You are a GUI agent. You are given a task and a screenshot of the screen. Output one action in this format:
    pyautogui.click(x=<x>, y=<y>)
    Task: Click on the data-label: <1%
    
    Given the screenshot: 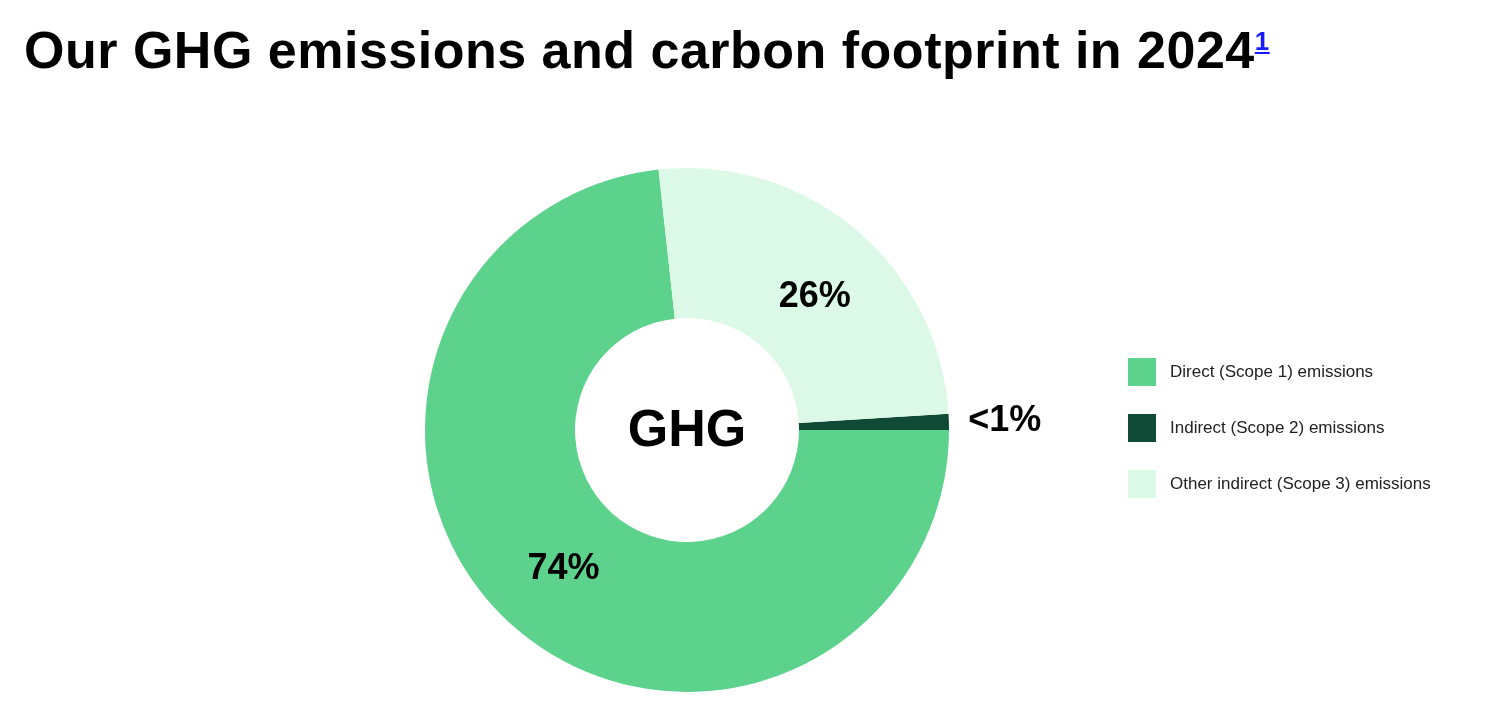 What is the action you would take?
    pyautogui.click(x=1005, y=419)
    